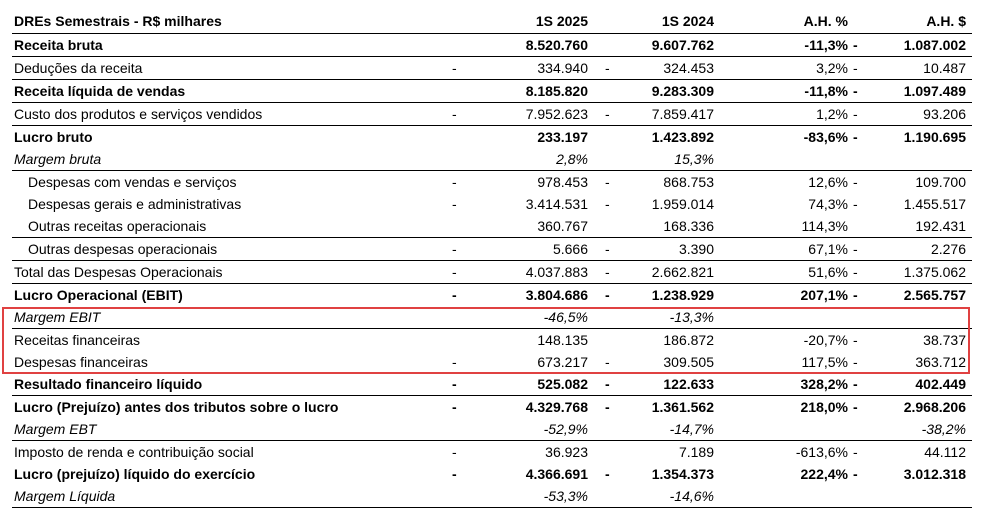 This screenshot has width=984, height=508. Describe the element at coordinates (55, 429) in the screenshot. I see `row-label: Margem EBT` at that location.